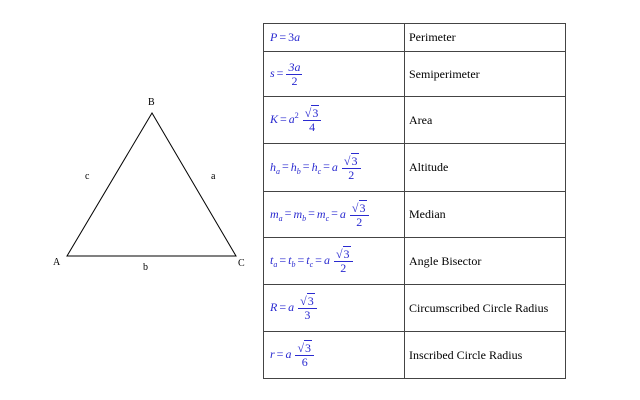 Image resolution: width=640 pixels, height=400 pixels. I want to click on table-row: P = 3a Perimeter, so click(414, 37).